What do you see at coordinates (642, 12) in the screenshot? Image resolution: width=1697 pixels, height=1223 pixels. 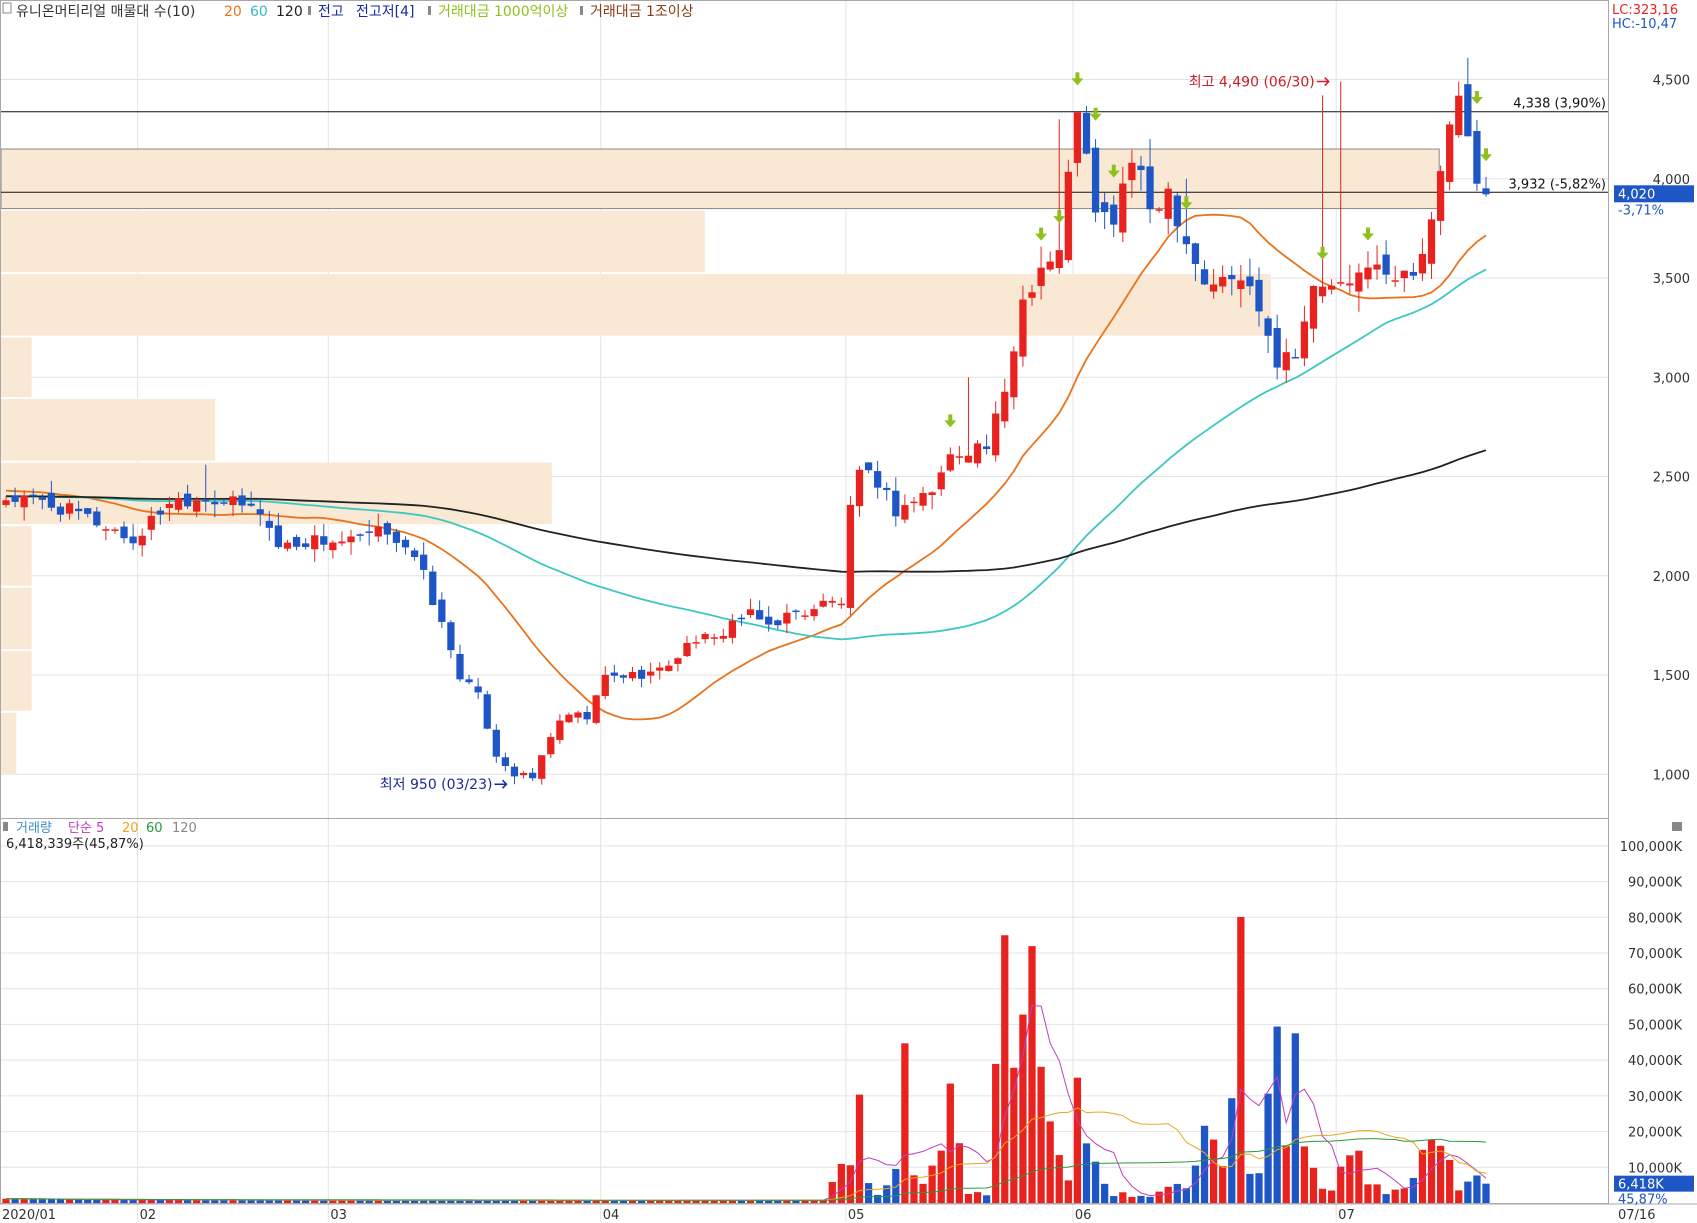 I see `legend-vol1jo: 거래대금 1조이상` at bounding box center [642, 12].